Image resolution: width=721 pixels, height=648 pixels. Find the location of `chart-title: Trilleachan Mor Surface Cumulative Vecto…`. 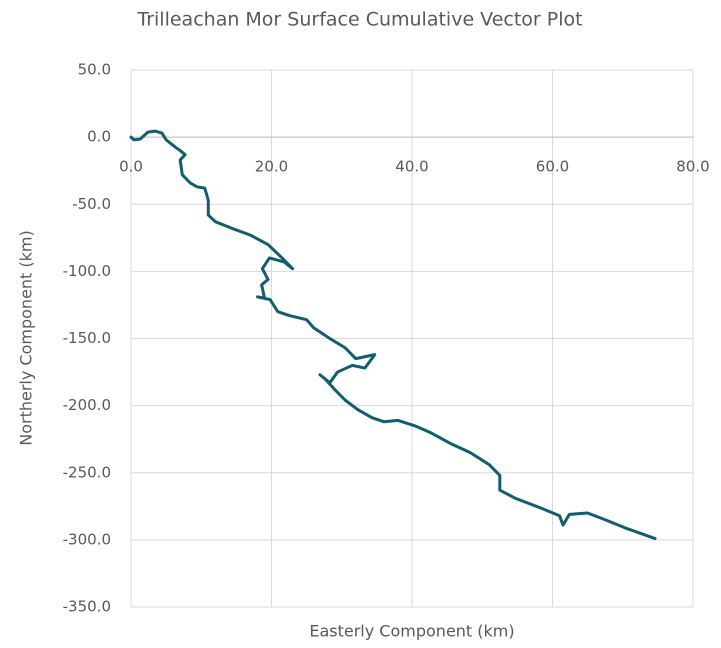

chart-title: Trilleachan Mor Surface Cumulative Vecto… is located at coordinates (359, 20).